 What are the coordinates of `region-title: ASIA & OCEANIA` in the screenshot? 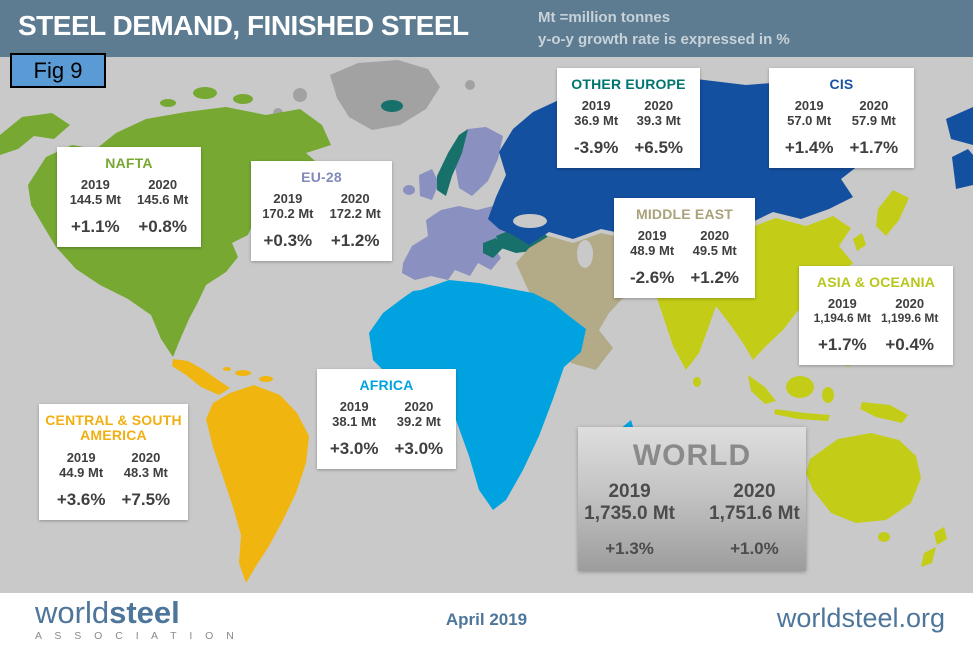 It's located at (876, 282).